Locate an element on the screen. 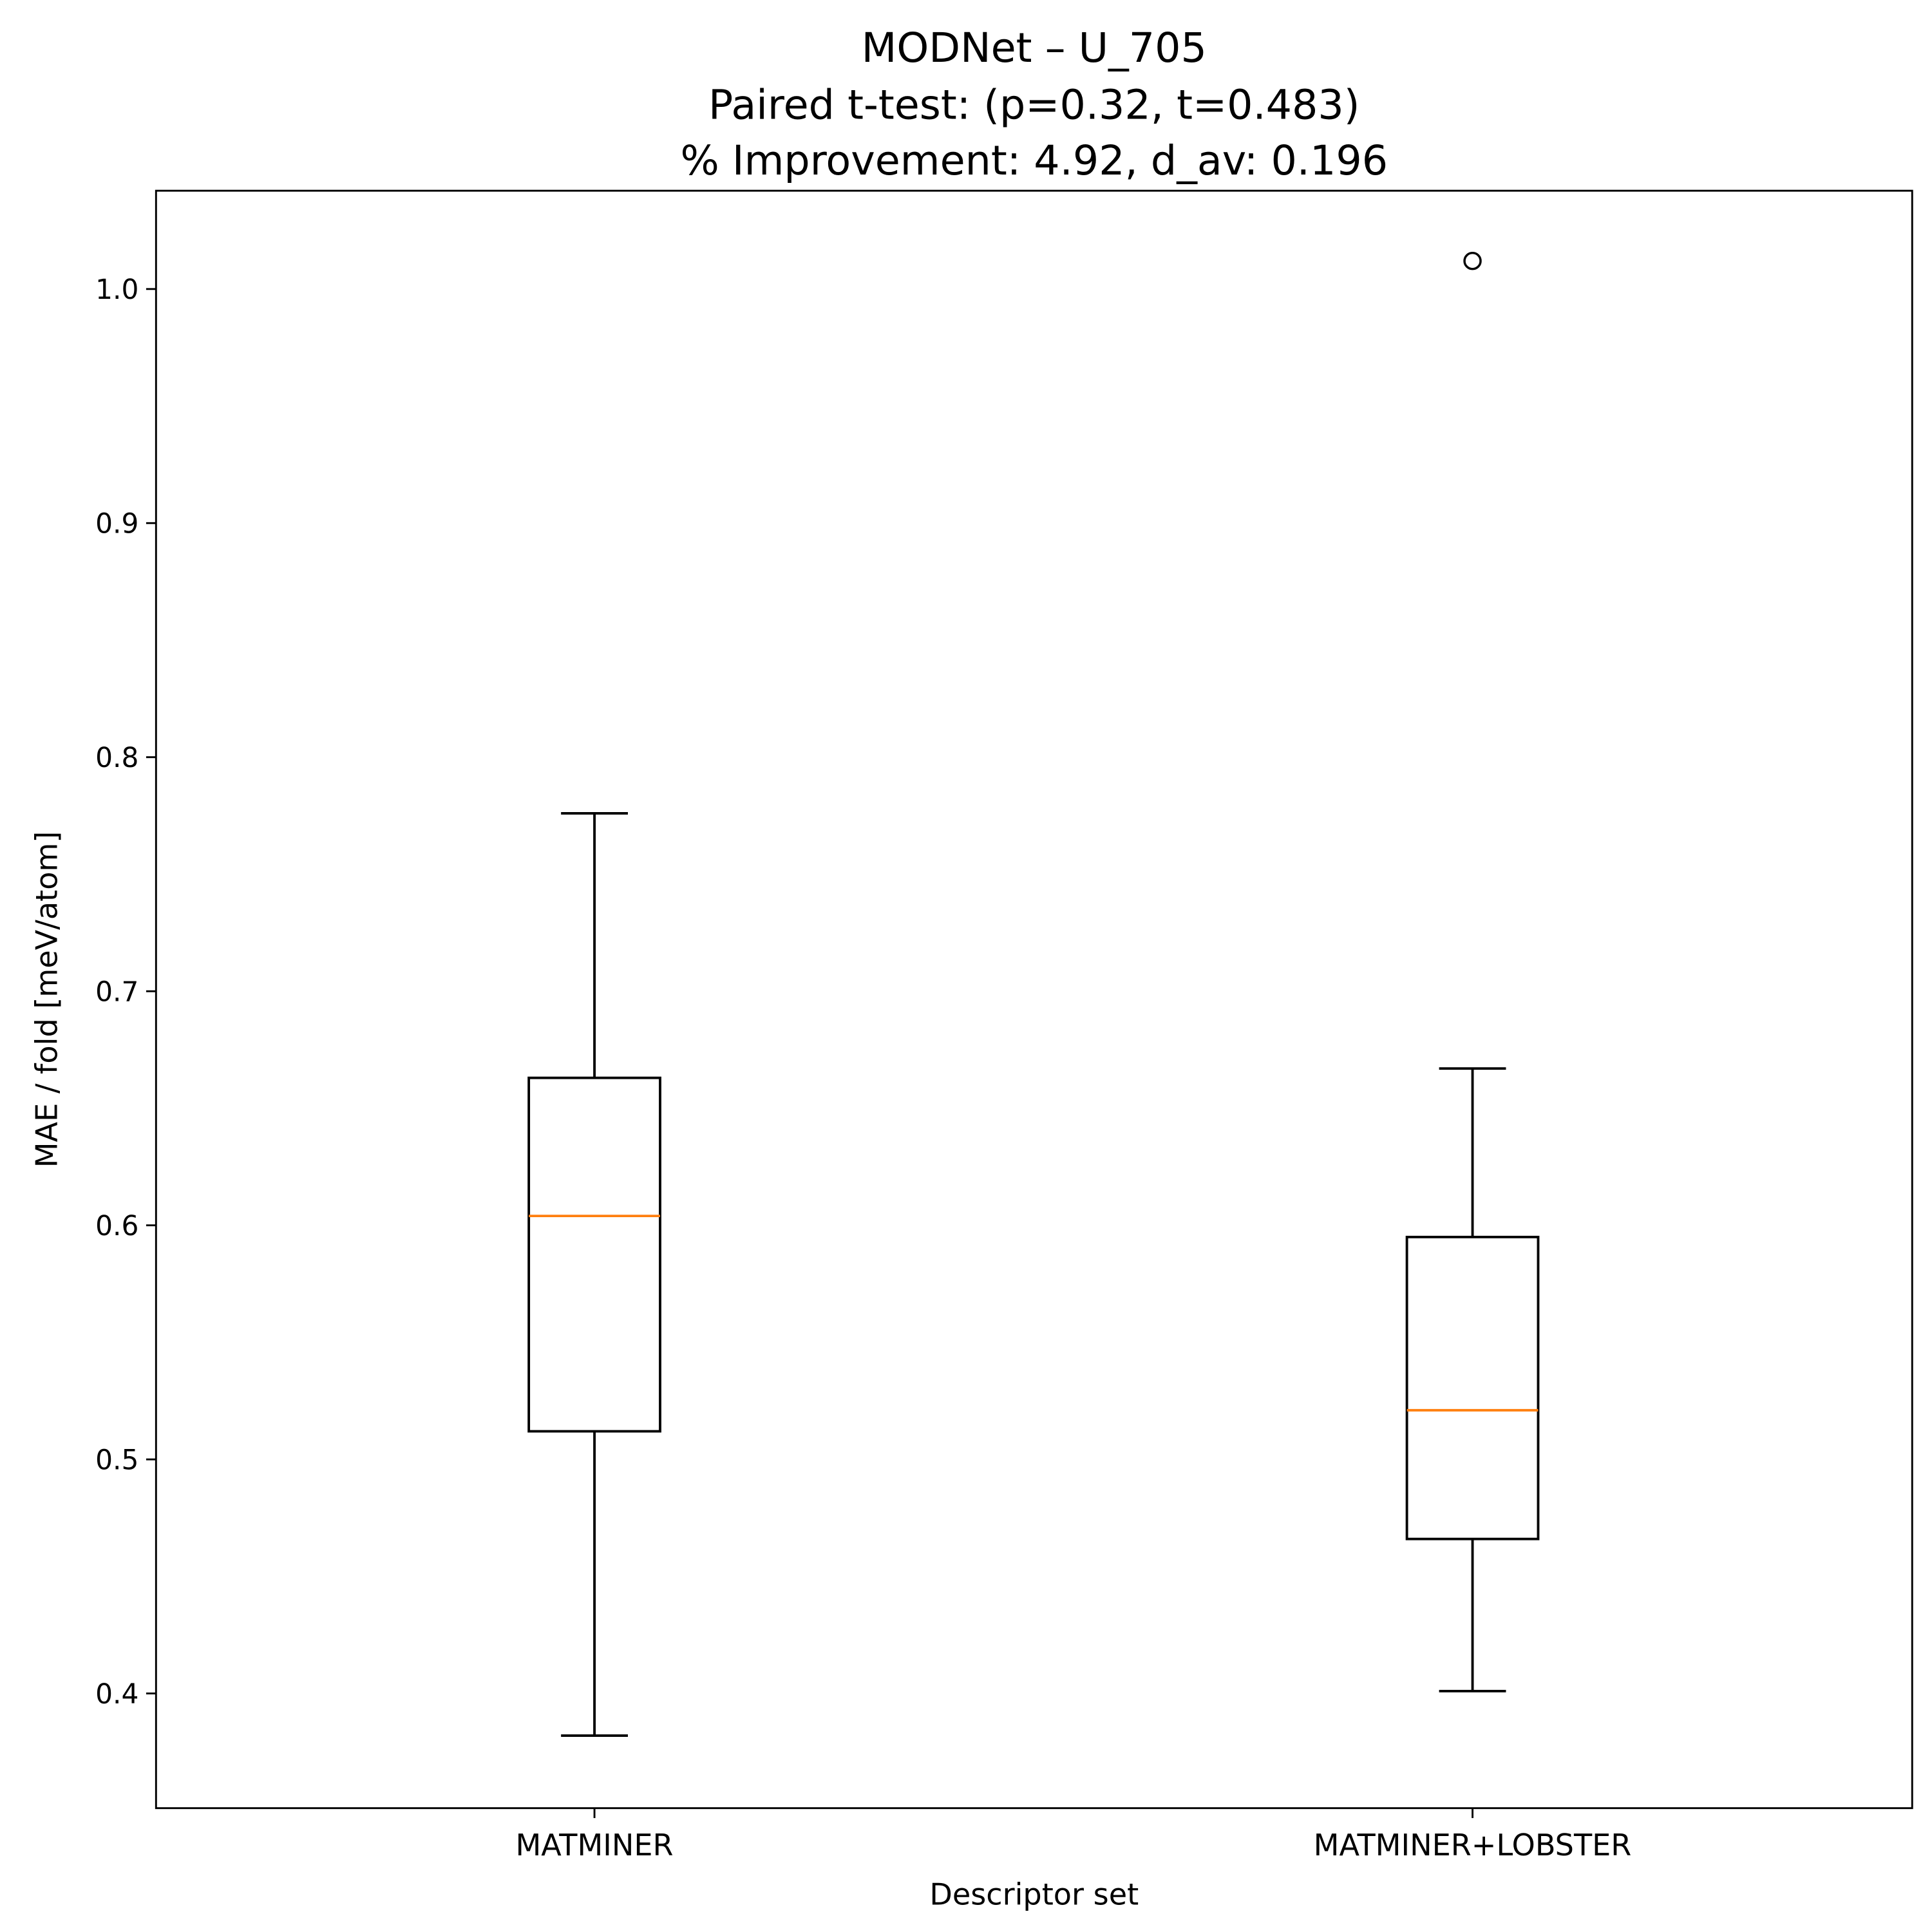  y-tick-label: 0.5 is located at coordinates (116, 1460).